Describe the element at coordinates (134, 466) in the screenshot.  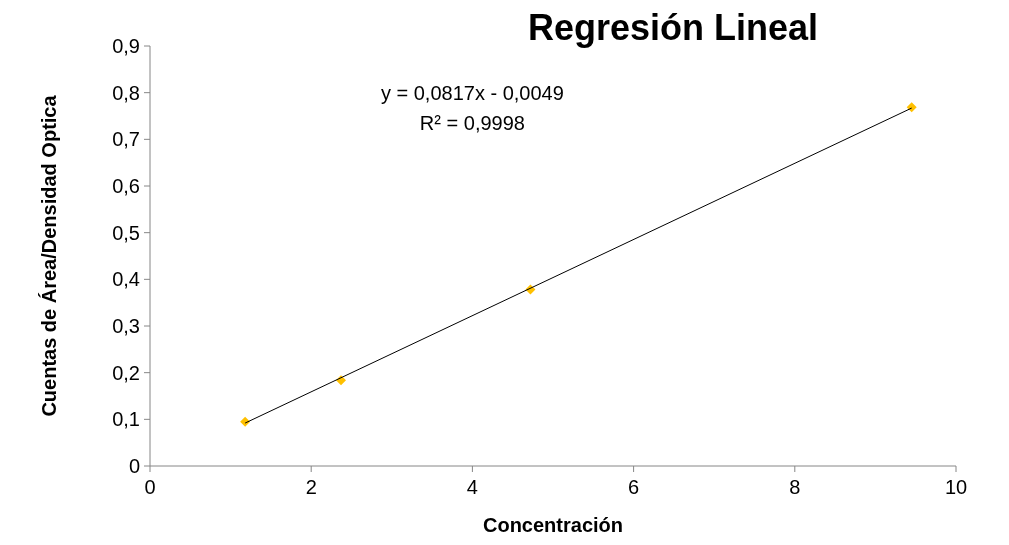
I see `y-tick-label: 0` at that location.